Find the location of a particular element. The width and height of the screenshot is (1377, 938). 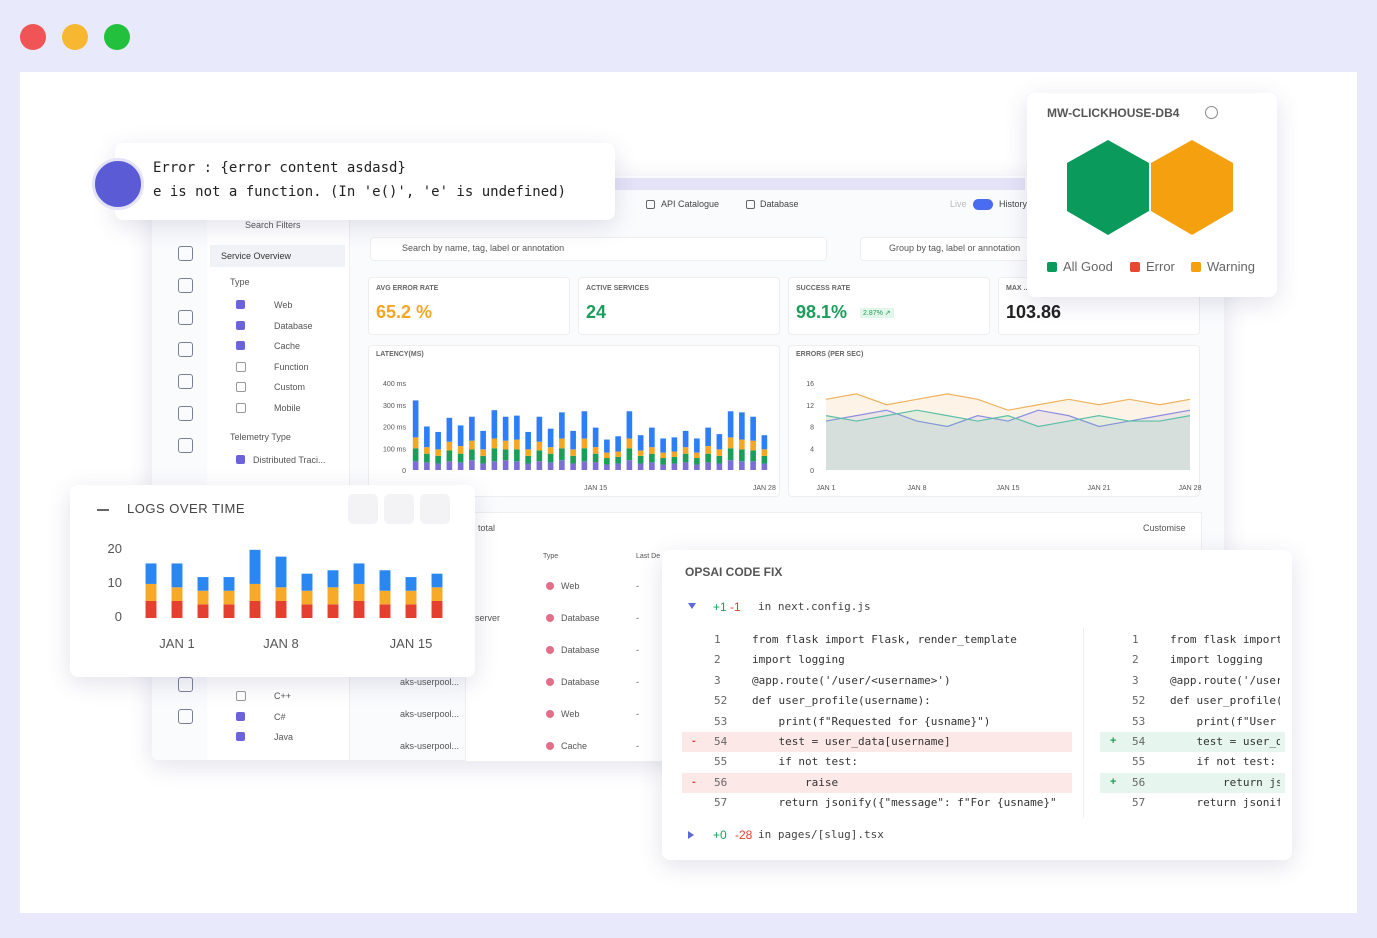

maximize-dot is located at coordinates (117, 37).